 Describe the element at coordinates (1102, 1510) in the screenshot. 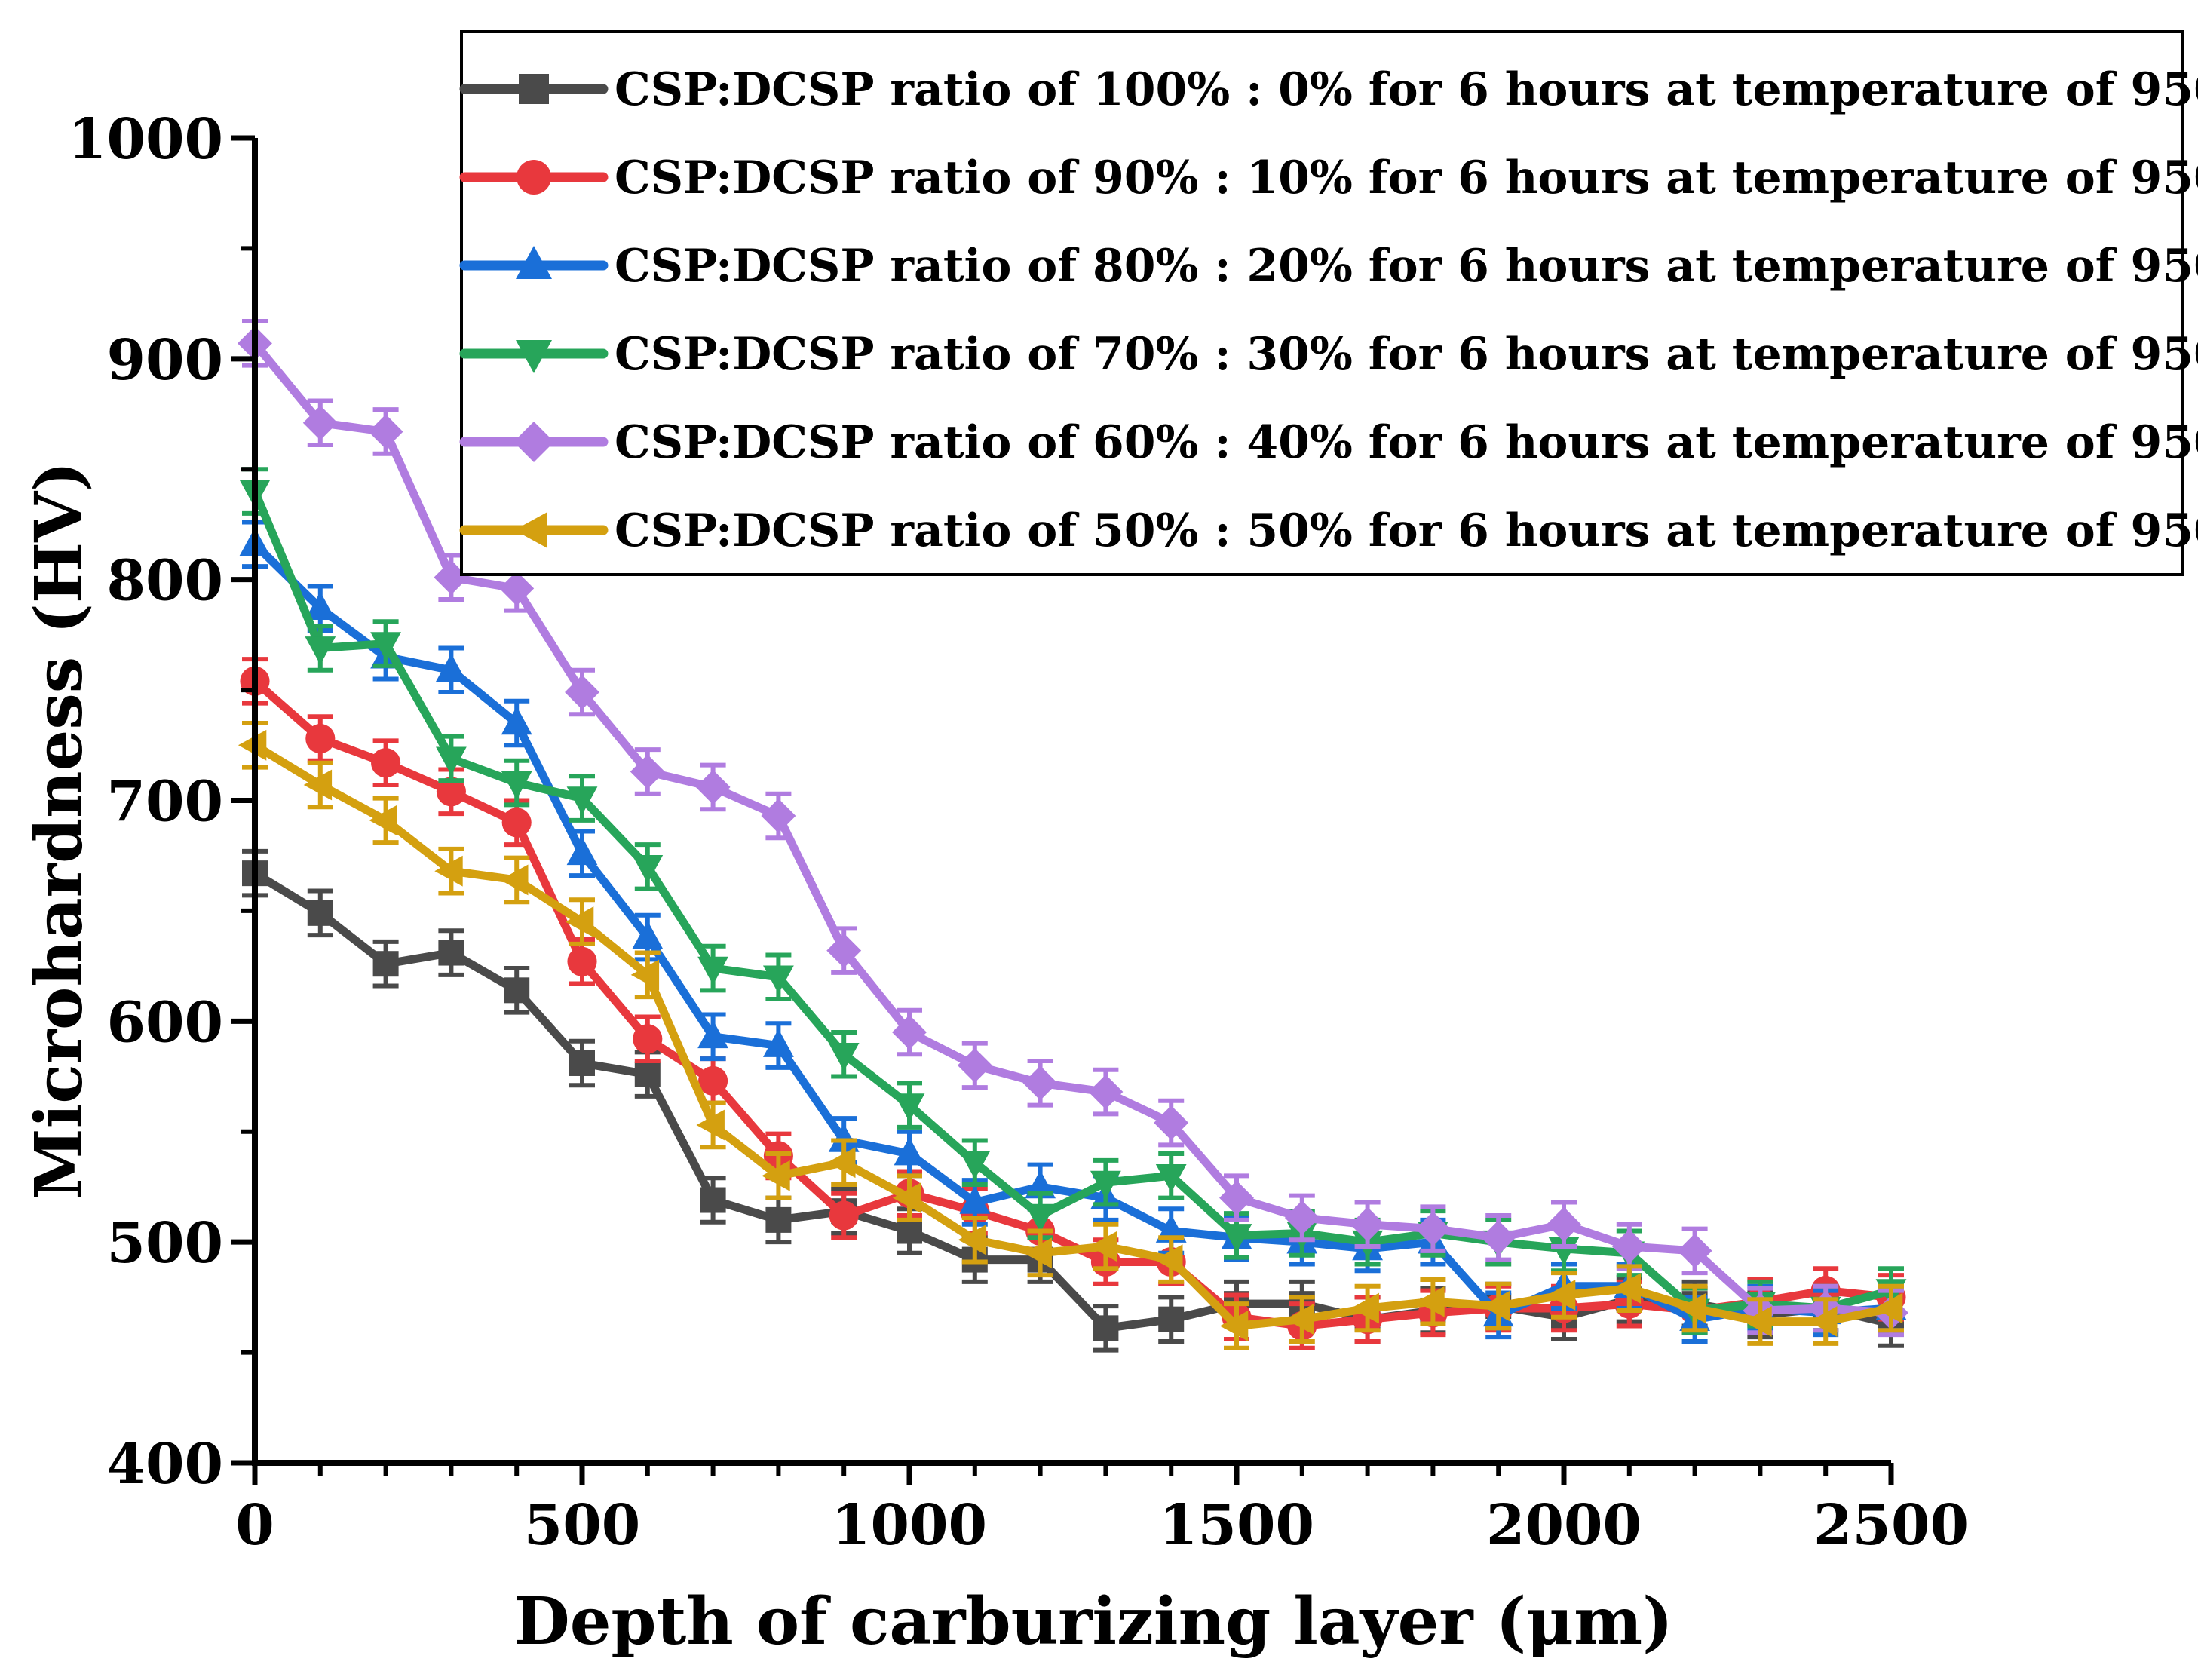

I see `x-ticks: 0 500 1000 1500 2000 2500` at that location.